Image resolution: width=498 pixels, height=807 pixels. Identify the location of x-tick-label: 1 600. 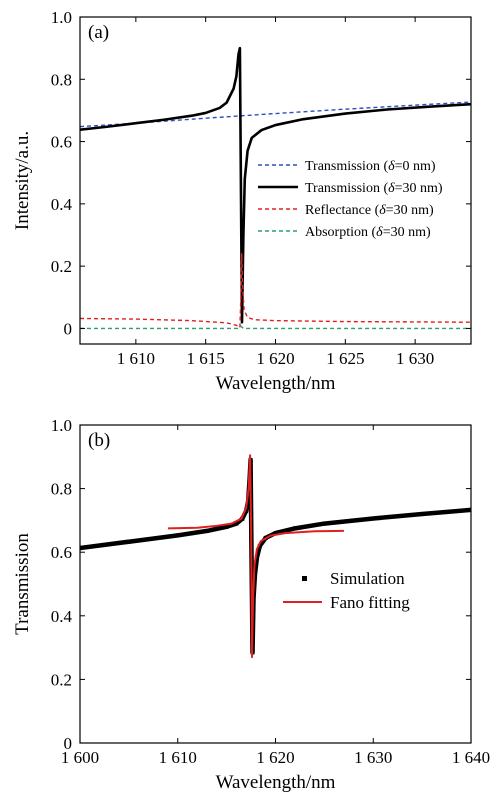
(80, 757).